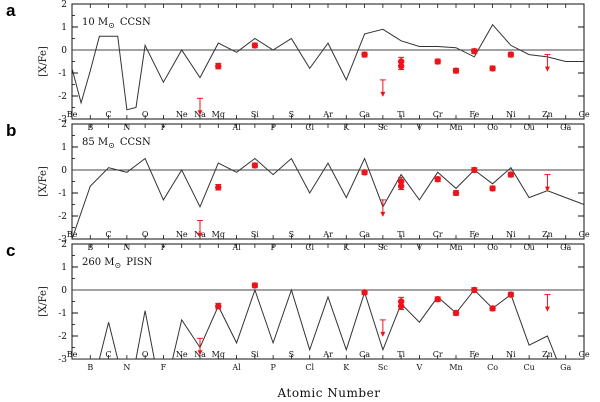 The height and width of the screenshot is (402, 600). Describe the element at coordinates (529, 367) in the screenshot. I see `element-label-Cu: Cu` at that location.